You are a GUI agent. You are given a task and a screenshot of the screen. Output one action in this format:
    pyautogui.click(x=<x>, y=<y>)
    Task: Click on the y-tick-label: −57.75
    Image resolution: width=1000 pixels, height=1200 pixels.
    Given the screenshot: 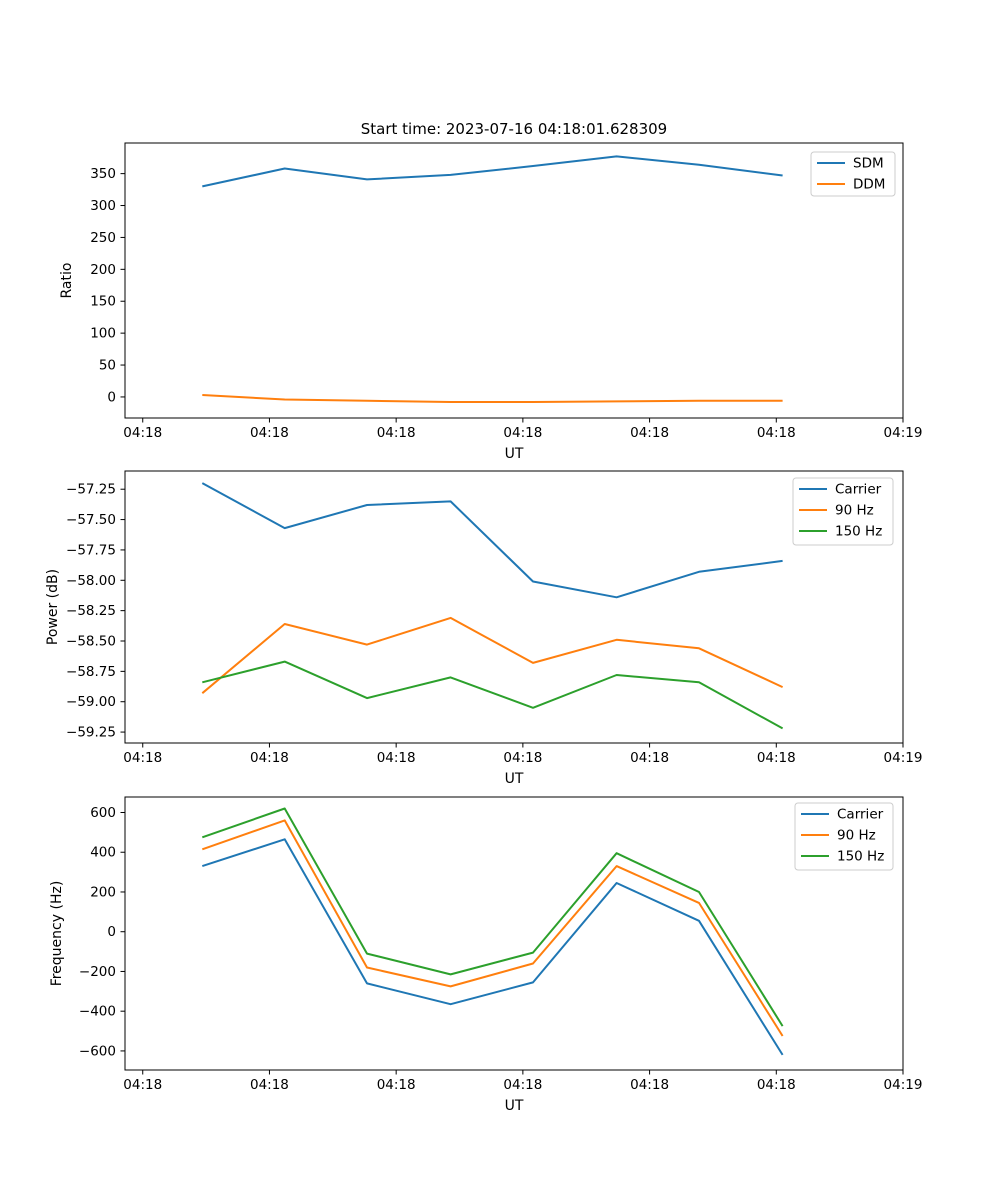 What is the action you would take?
    pyautogui.click(x=91, y=550)
    